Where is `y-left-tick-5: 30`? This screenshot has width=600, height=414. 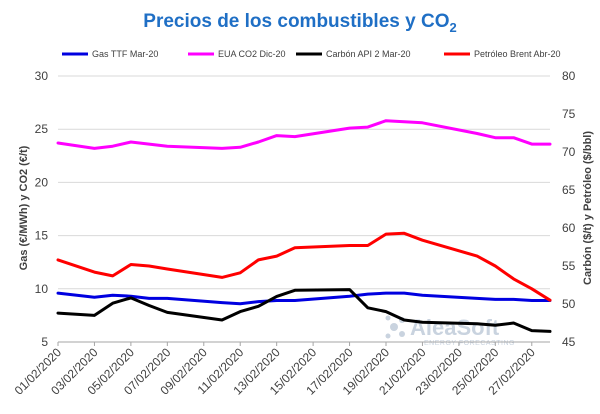 y-left-tick-5: 30 is located at coordinates (42, 76).